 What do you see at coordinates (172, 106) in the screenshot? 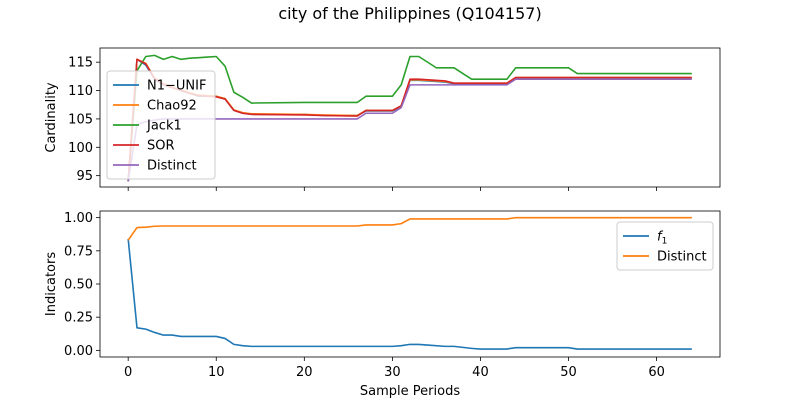
I see `legend-entry: Chao92` at bounding box center [172, 106].